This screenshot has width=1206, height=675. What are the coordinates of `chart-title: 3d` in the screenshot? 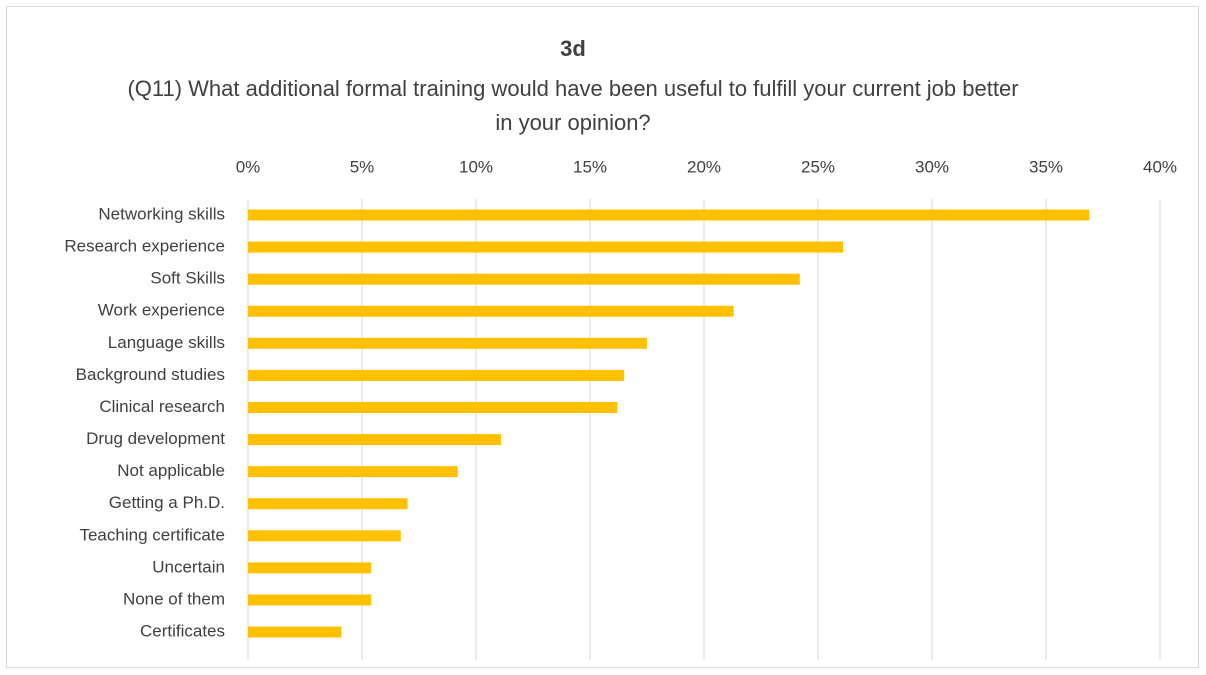 It's located at (573, 48).